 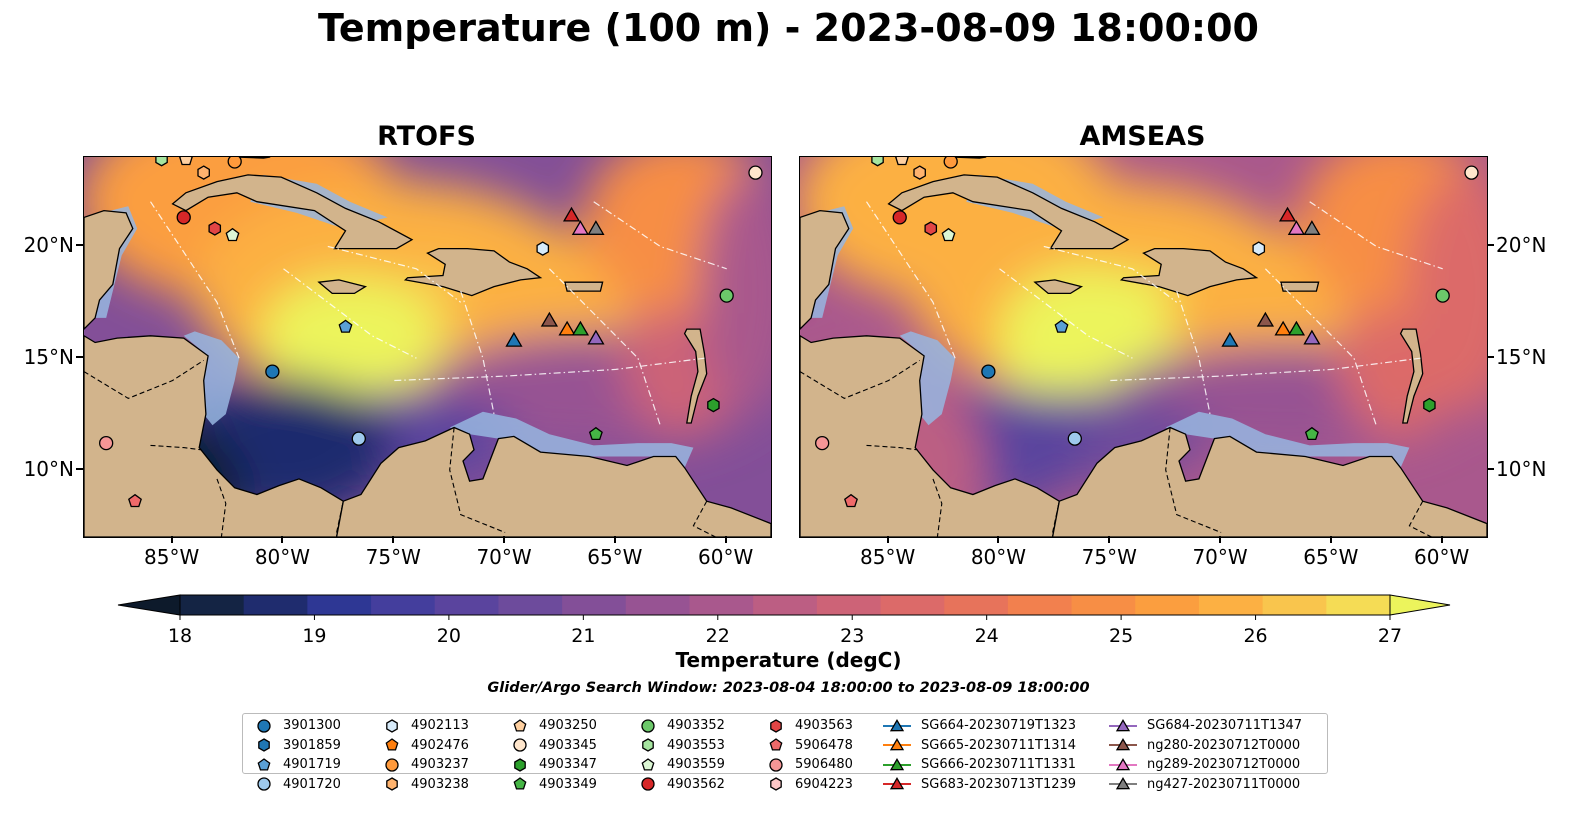 I want to click on legend-entry: 4901719, so click(x=298, y=764).